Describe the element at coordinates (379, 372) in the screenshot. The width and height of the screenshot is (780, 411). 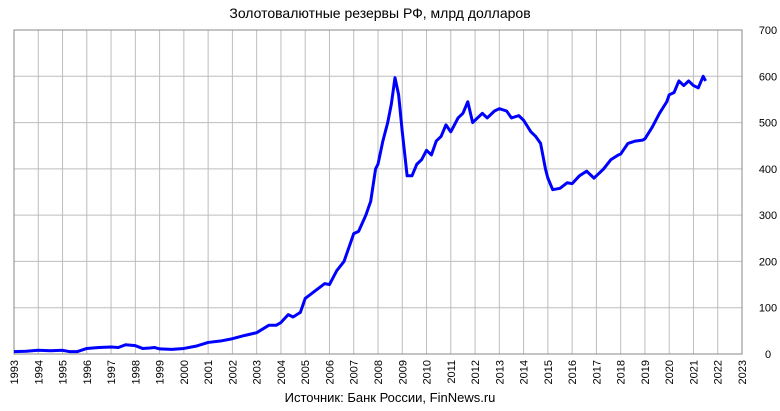
I see `x-tick-label: 2008` at that location.